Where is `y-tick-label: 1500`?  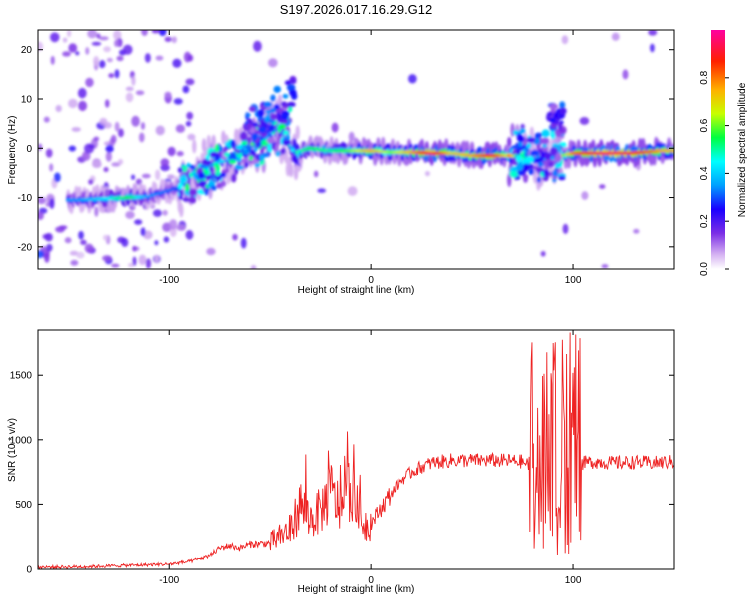 y-tick-label: 1500 is located at coordinates (21, 376).